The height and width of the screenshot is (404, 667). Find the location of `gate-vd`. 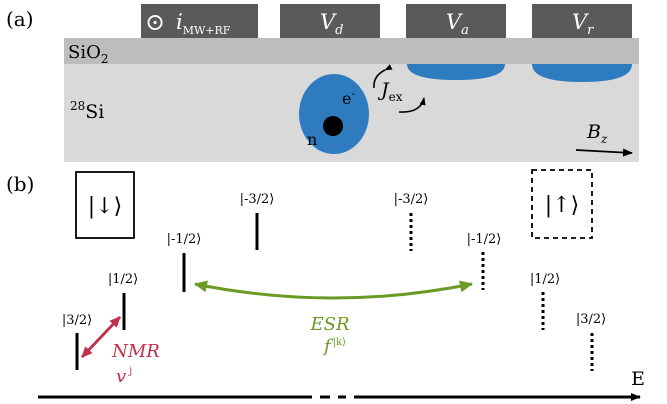

gate-vd is located at coordinates (330, 21).